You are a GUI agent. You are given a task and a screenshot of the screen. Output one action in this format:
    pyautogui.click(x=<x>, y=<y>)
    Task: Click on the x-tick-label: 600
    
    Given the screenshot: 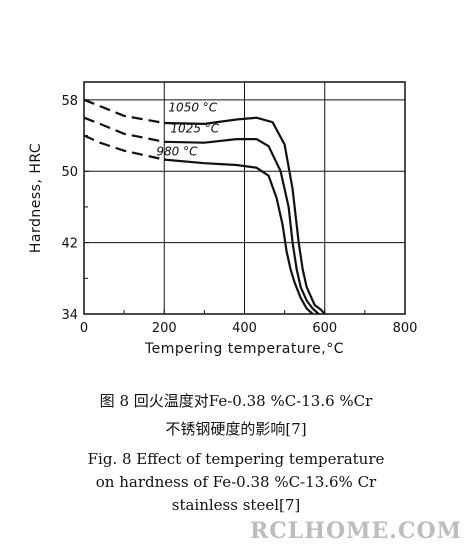 What is the action you would take?
    pyautogui.click(x=324, y=328)
    